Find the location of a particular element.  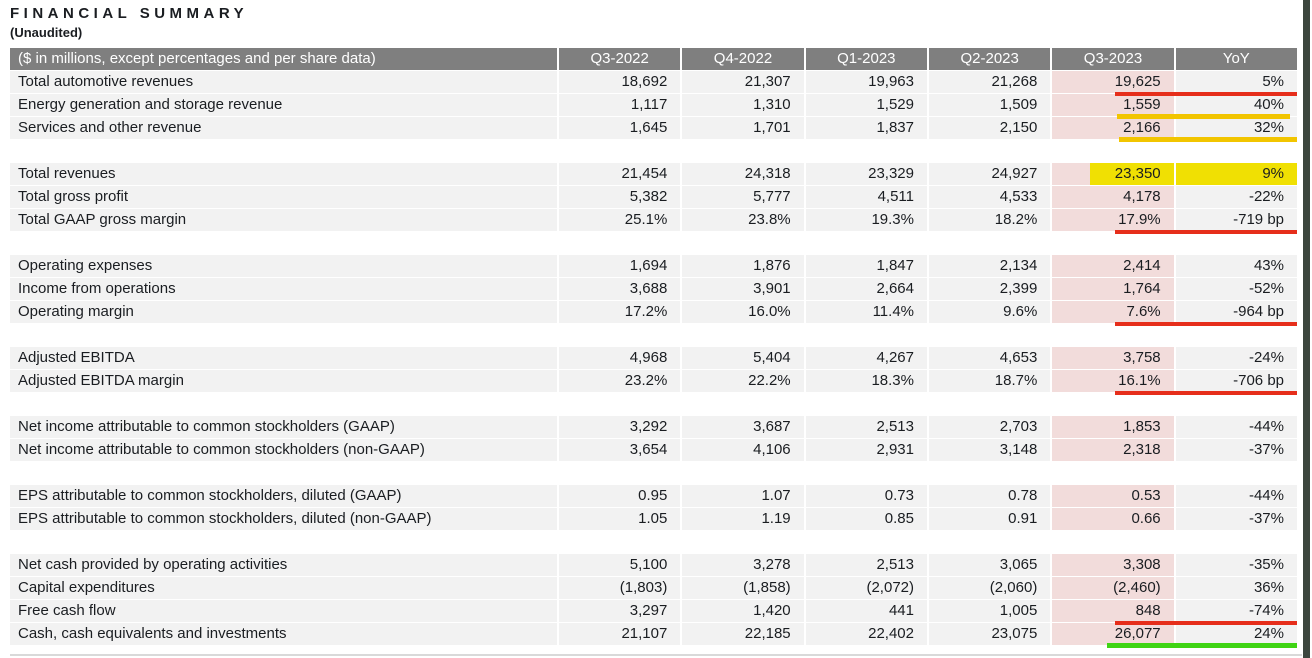

cell-q4-2022: 1,876 is located at coordinates (743, 266).